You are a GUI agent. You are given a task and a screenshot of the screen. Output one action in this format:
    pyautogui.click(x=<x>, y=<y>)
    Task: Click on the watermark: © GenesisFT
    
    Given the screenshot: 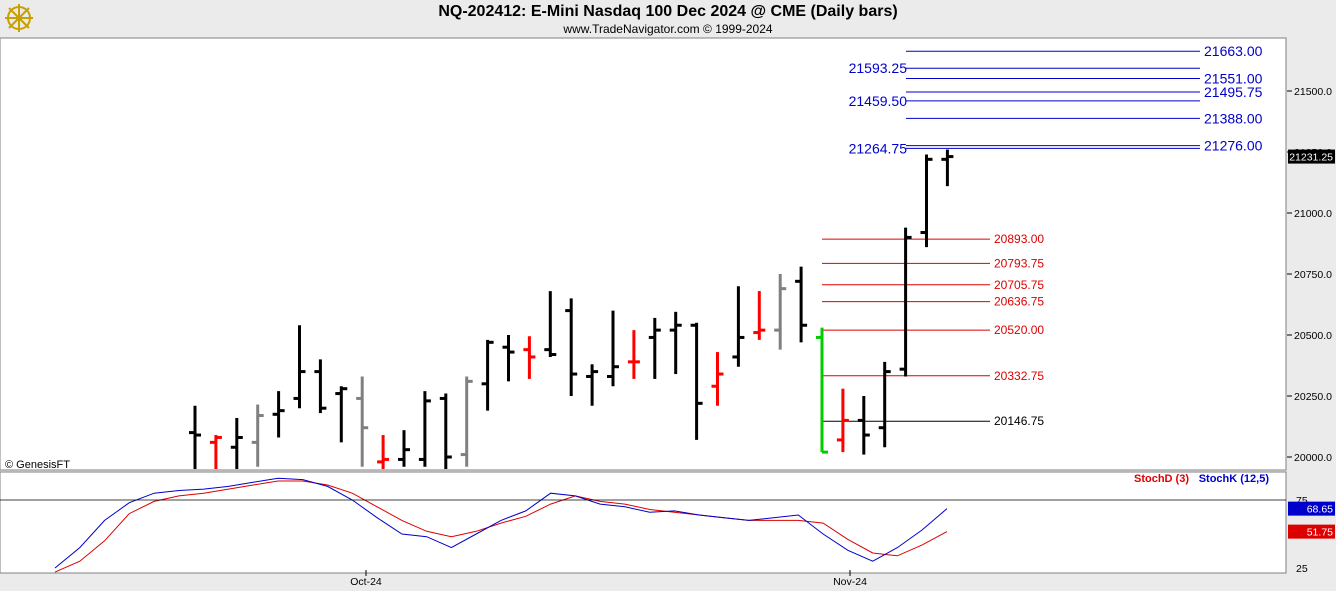 What is the action you would take?
    pyautogui.click(x=37, y=465)
    